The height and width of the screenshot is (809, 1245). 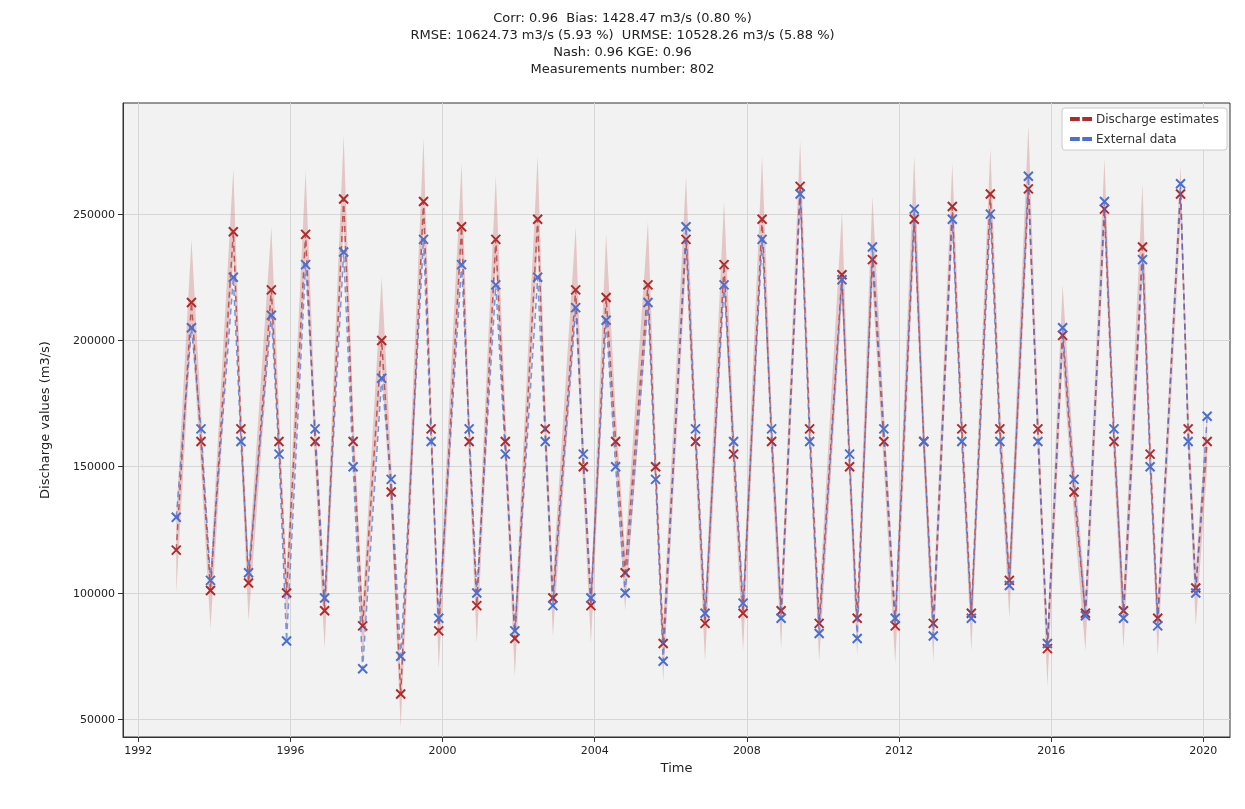 What do you see at coordinates (1051, 750) in the screenshot?
I see `x-tick-label: 2016` at bounding box center [1051, 750].